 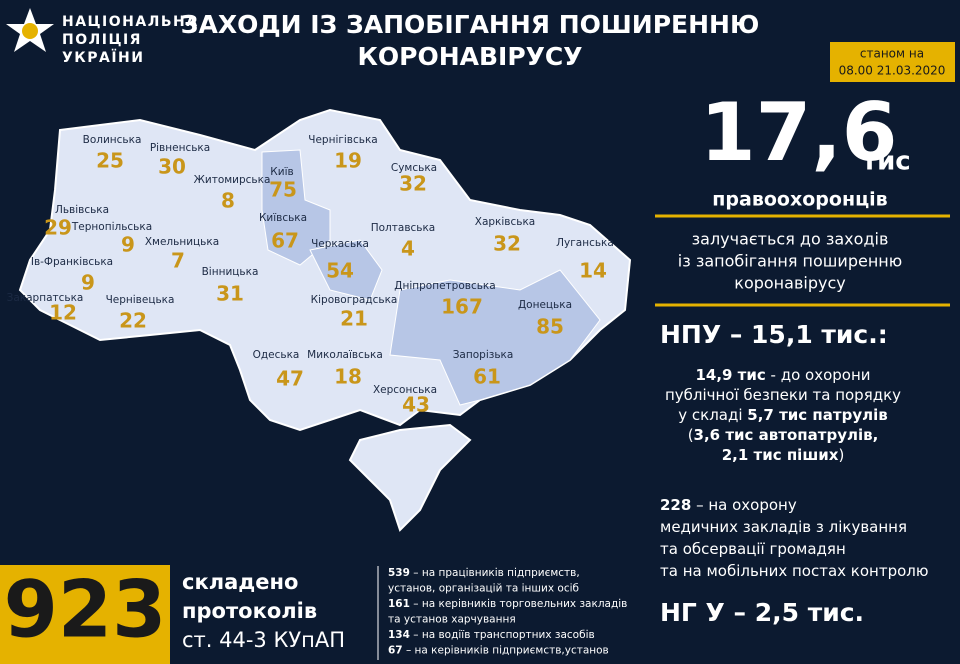 I want to click on org-name: ПОЛІЦІЯ, so click(x=102, y=40).